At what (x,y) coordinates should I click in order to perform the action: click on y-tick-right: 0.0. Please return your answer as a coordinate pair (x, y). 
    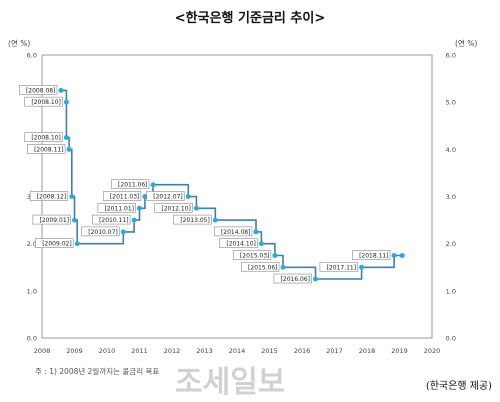
    Looking at the image, I should click on (451, 339).